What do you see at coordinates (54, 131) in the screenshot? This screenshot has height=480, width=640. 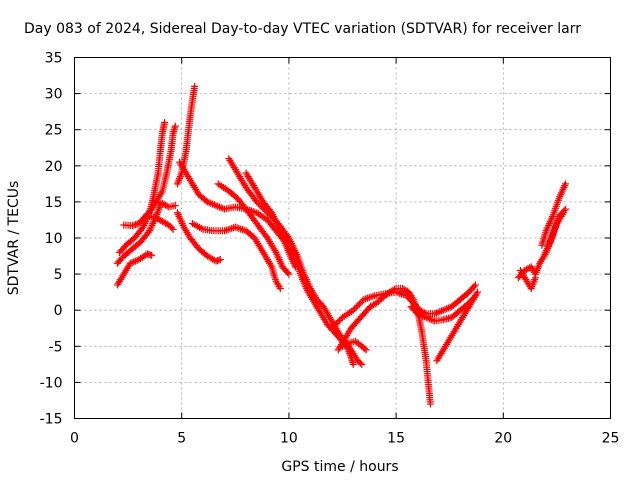 I see `y-tick-label: 25` at bounding box center [54, 131].